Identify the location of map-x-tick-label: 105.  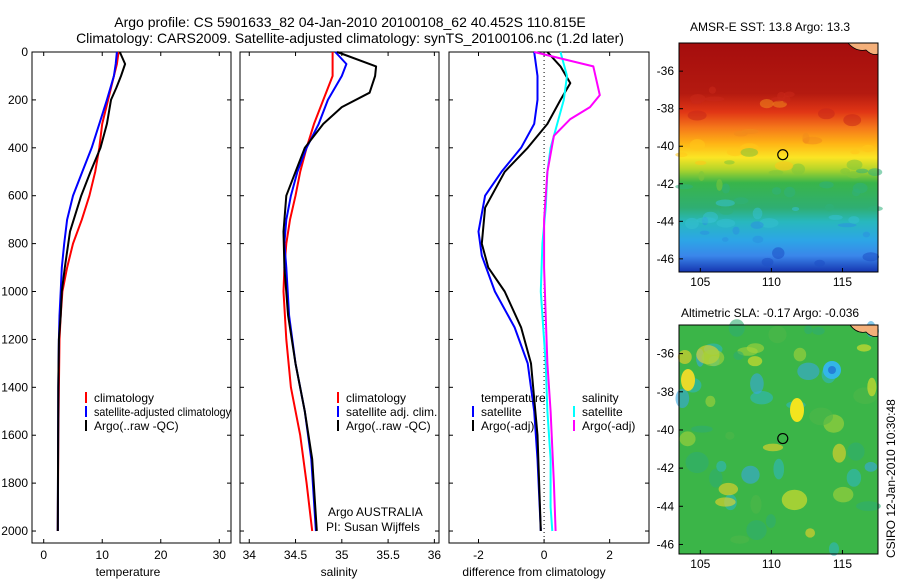
(700, 564).